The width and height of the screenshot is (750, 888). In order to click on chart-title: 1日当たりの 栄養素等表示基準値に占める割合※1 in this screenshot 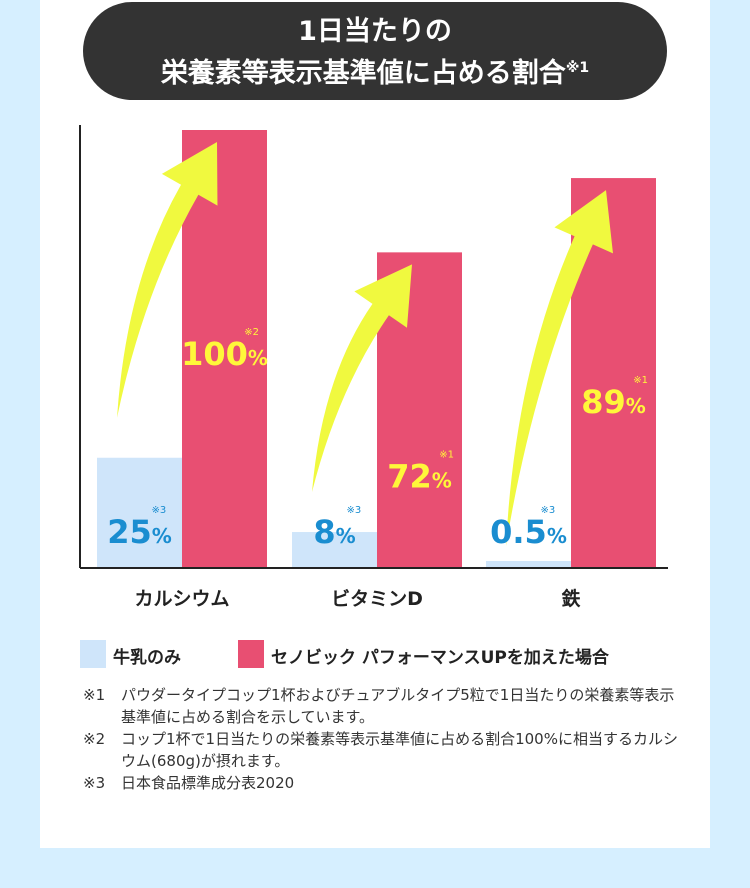, I will do `click(375, 51)`.